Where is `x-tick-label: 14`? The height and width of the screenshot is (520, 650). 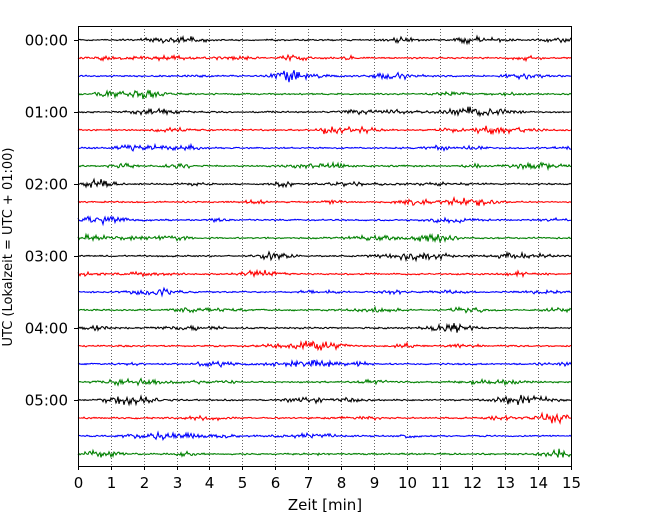
x-tick-label: 14 is located at coordinates (538, 483).